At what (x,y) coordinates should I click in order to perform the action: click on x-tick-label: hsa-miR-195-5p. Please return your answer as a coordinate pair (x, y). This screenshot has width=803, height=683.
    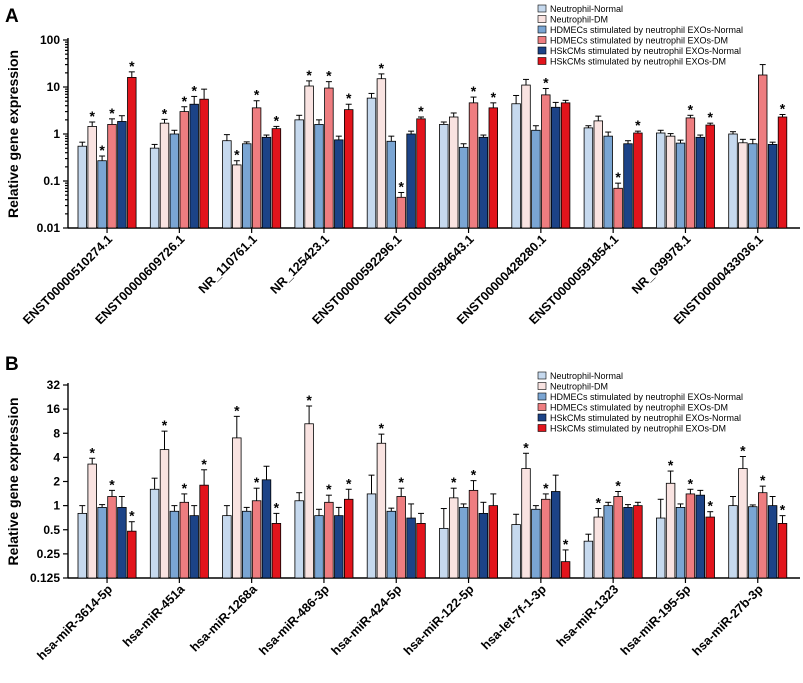
    Looking at the image, I should click on (656, 620).